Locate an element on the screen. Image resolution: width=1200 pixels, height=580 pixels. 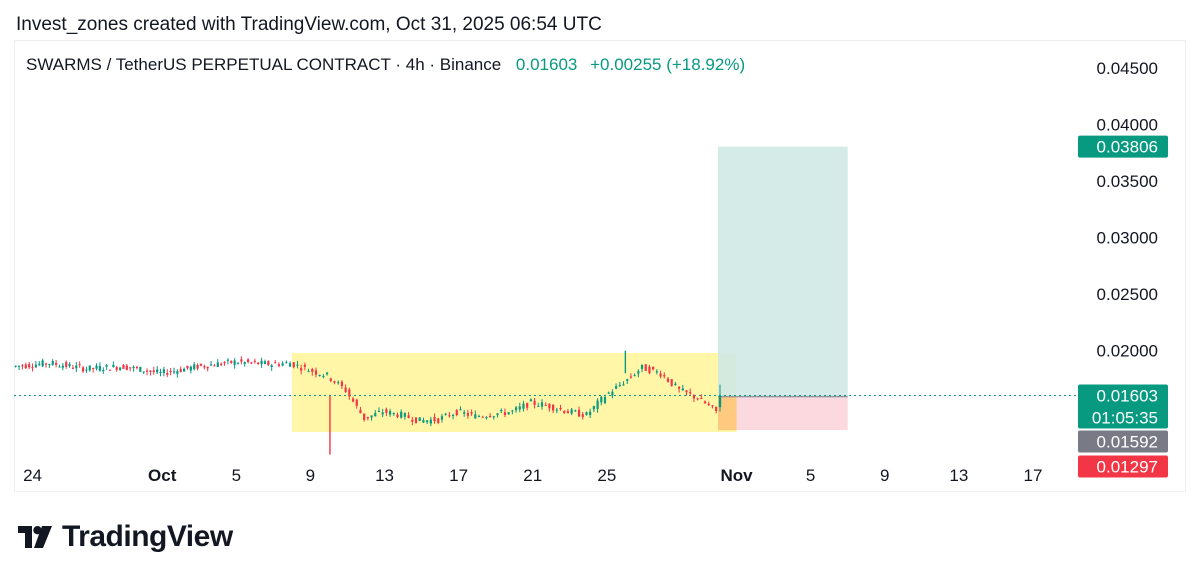
x-tick-label: 13 is located at coordinates (958, 475).